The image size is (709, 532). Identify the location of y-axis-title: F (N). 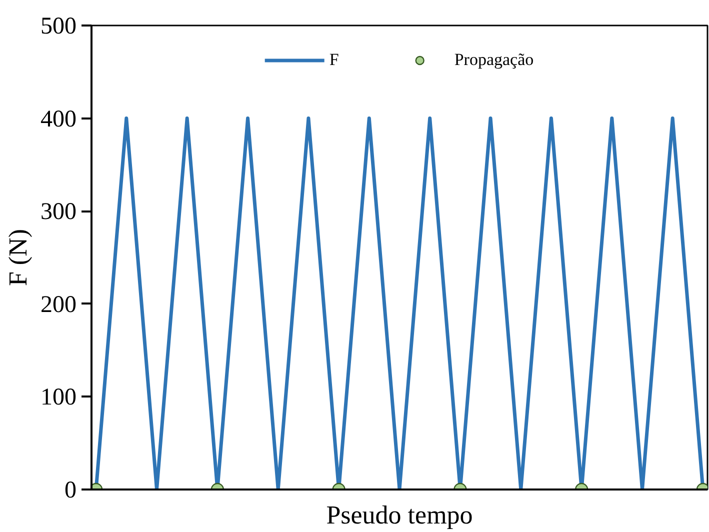
(18, 257).